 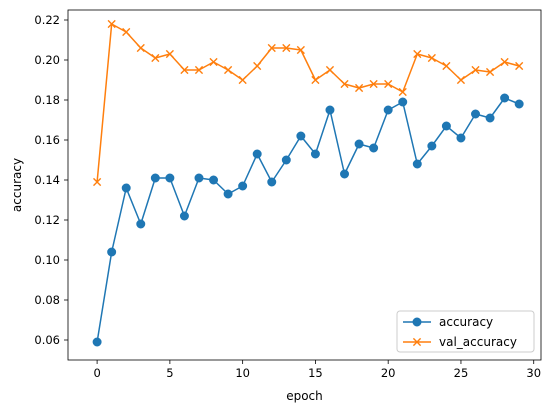 I want to click on y-tick-label: 0.20, so click(x=47, y=60).